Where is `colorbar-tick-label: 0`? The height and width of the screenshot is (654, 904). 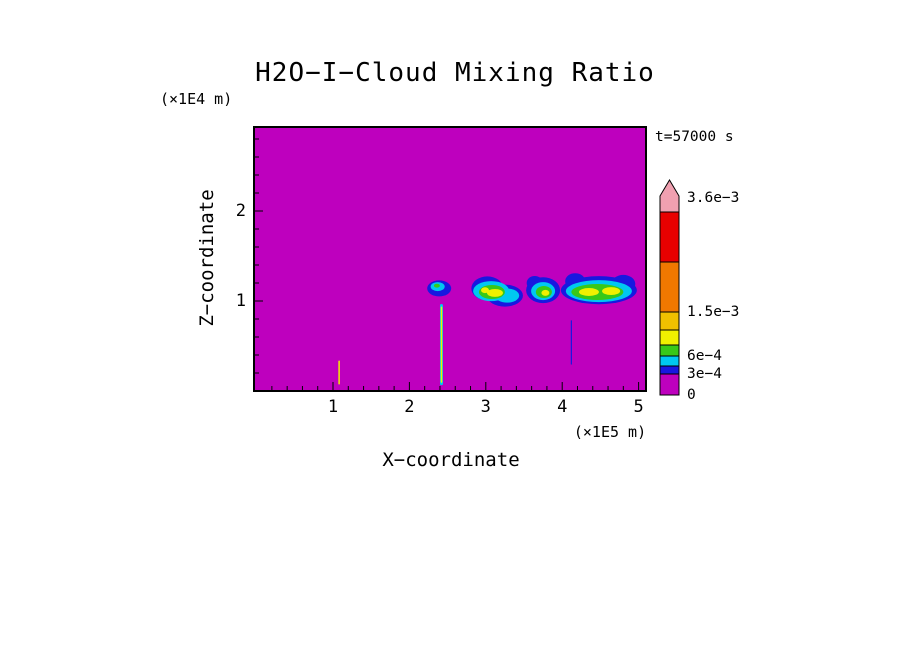 colorbar-tick-label: 0 is located at coordinates (691, 395).